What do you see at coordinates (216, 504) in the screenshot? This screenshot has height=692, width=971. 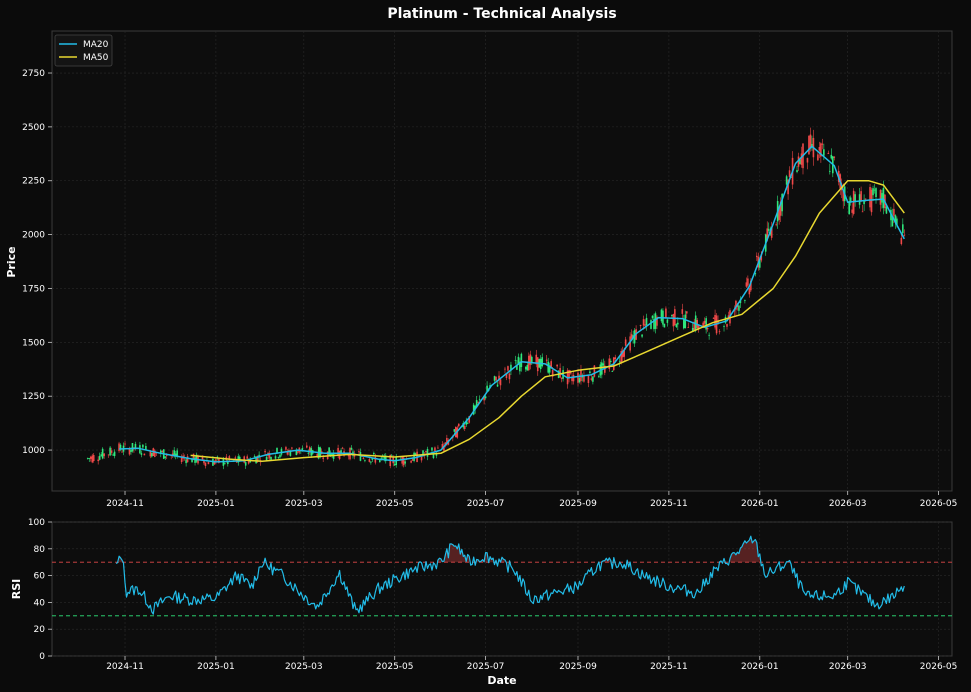 I see `price-x-tick-label: 2025-01` at bounding box center [216, 504].